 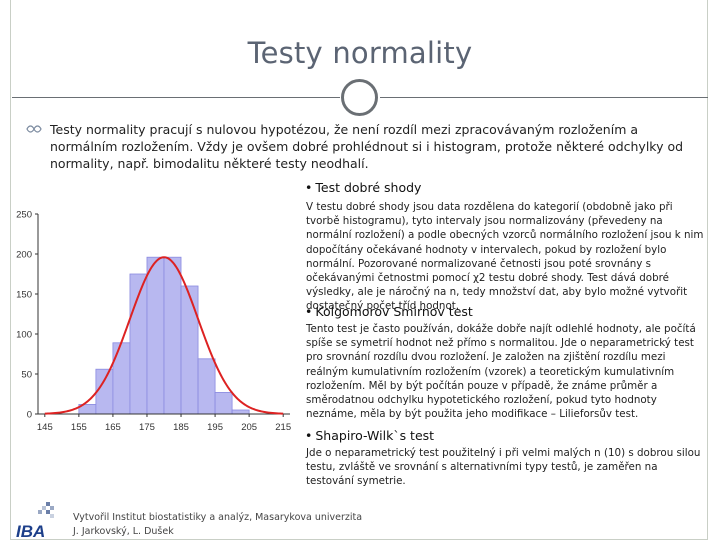 What do you see at coordinates (24, 255) in the screenshot?
I see `y-tick-label: 200` at bounding box center [24, 255].